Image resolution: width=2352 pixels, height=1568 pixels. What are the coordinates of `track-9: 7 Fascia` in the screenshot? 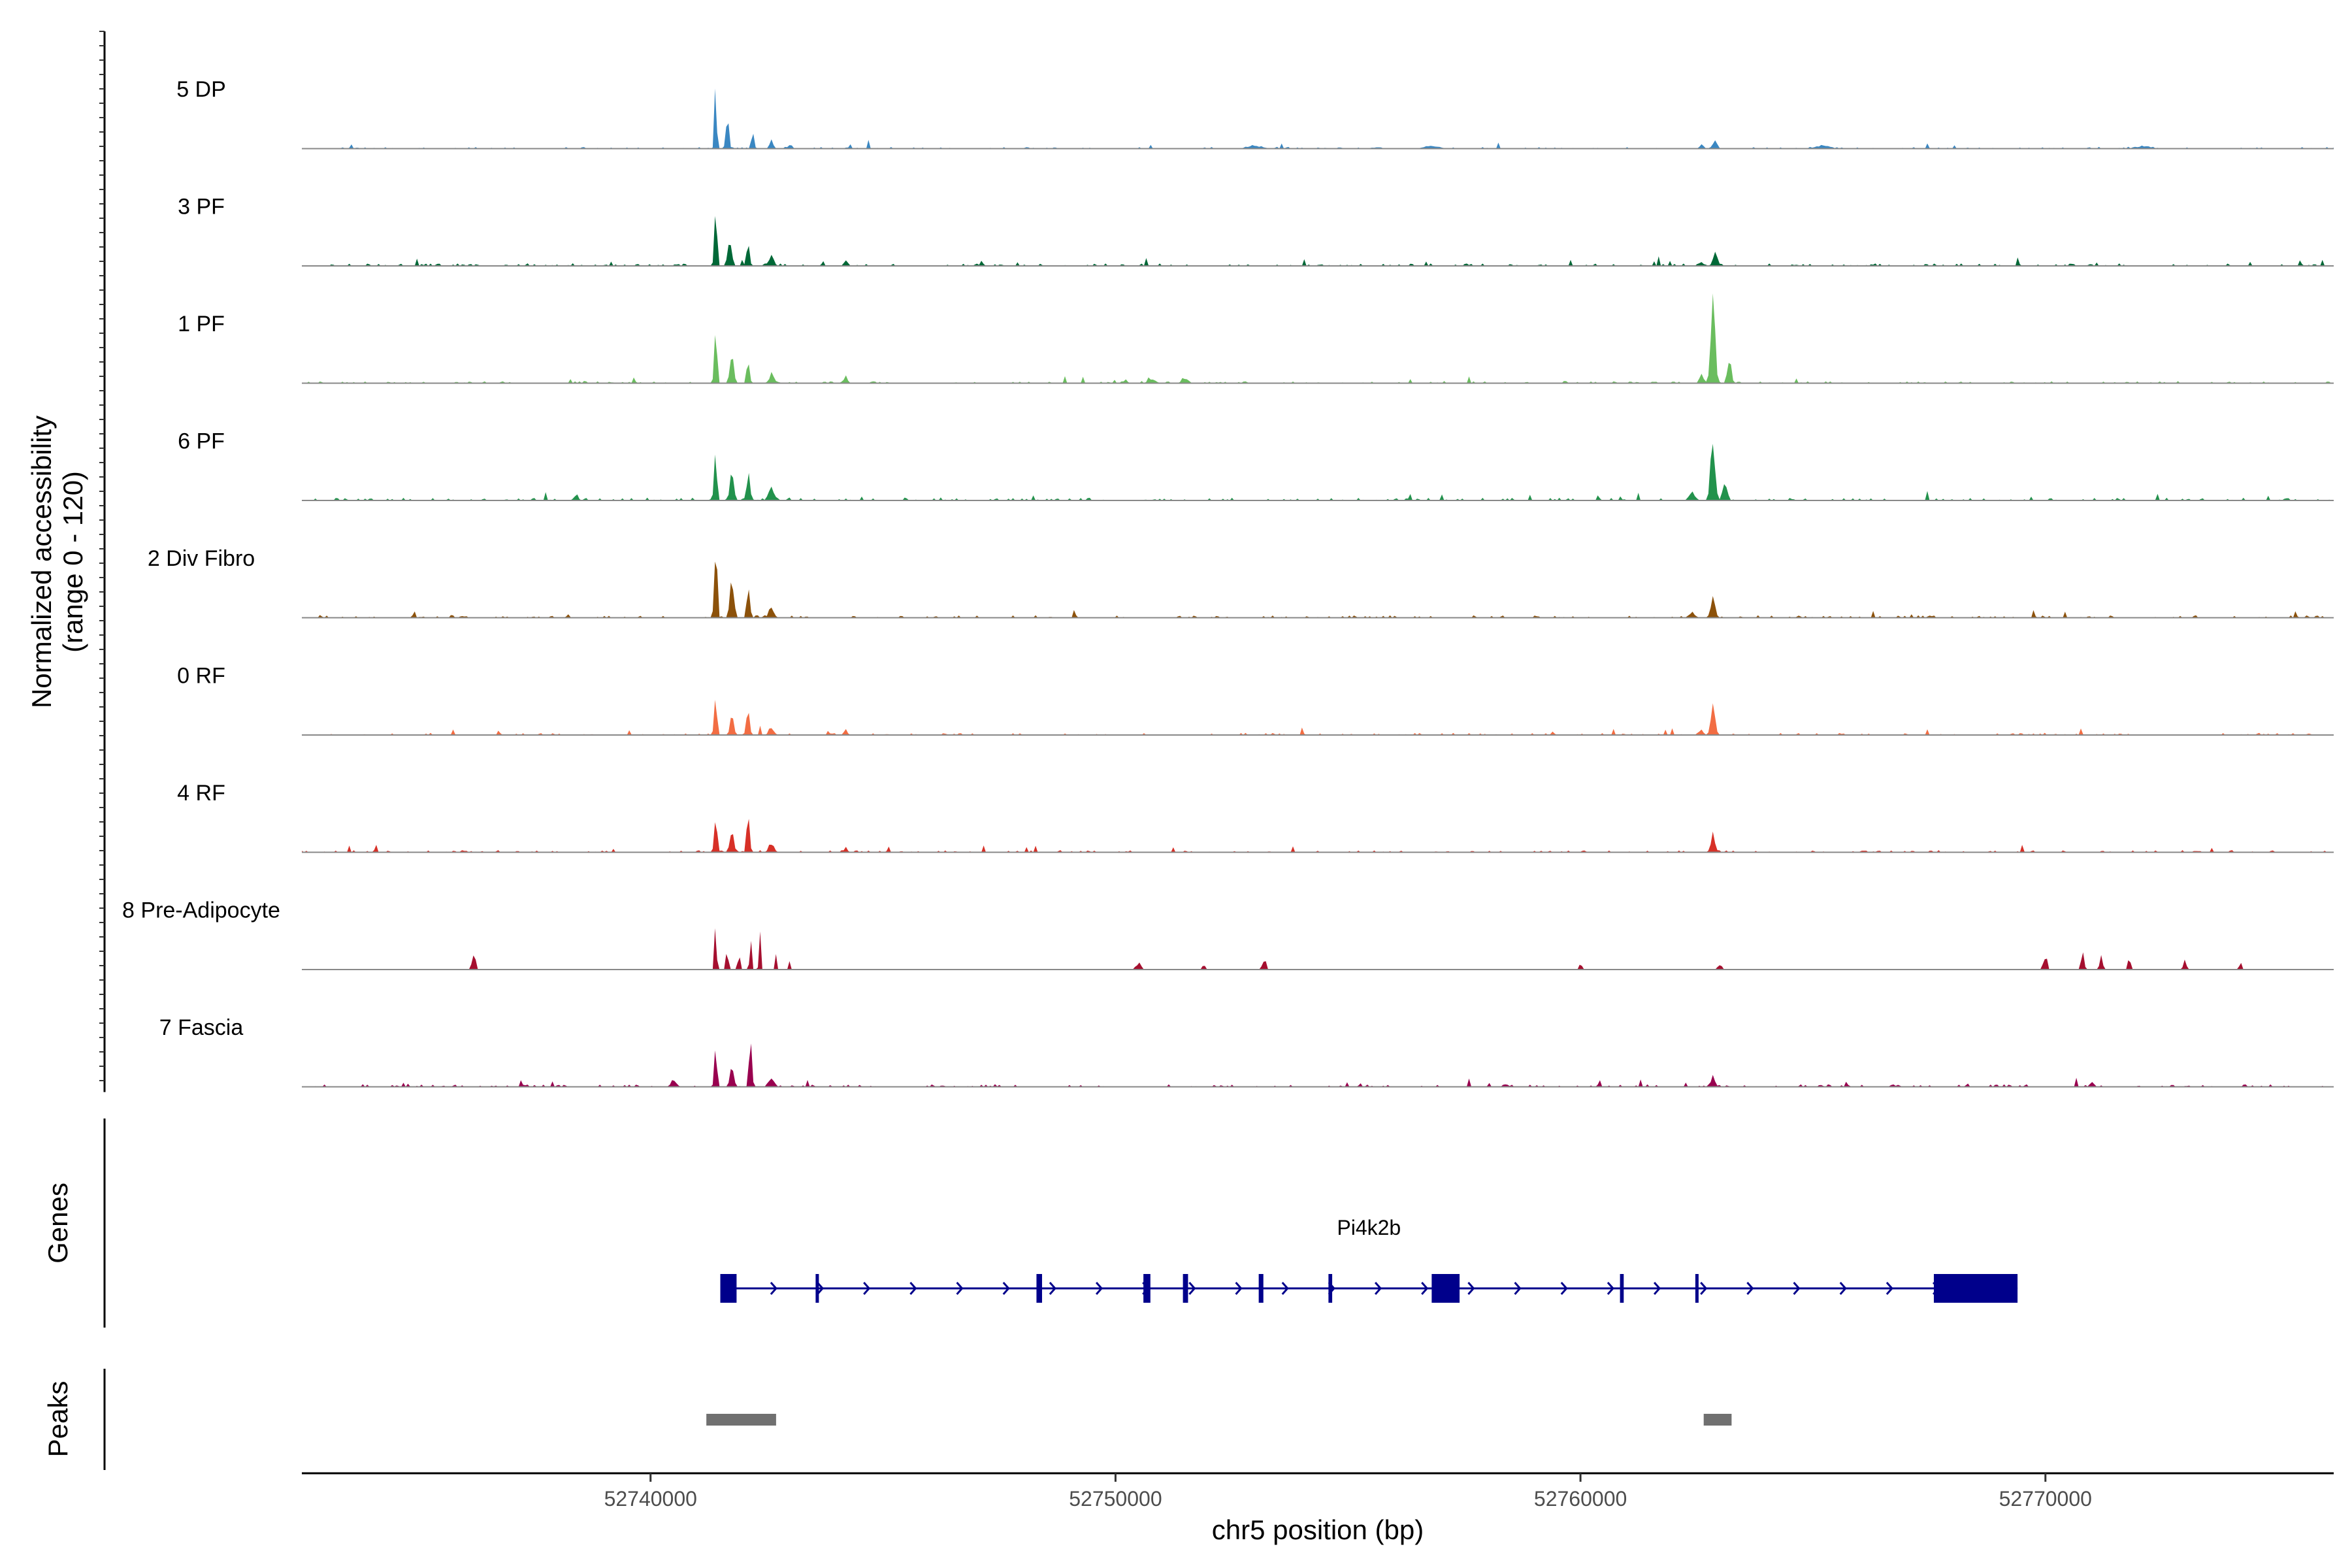 It's located at (1246, 1051).